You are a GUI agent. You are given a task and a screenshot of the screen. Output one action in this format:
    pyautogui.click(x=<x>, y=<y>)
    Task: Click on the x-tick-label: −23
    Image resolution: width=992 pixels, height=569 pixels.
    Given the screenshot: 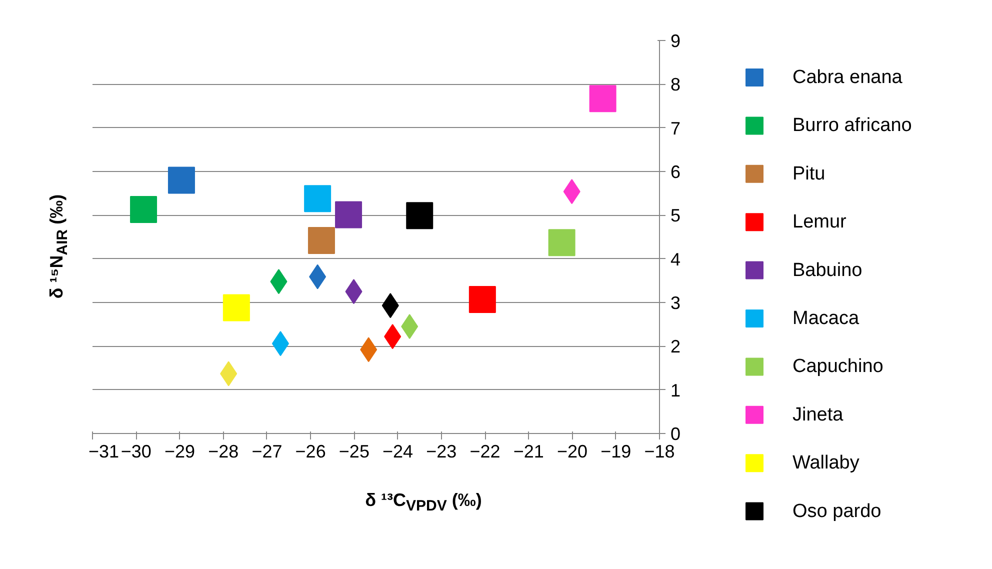 What is the action you would take?
    pyautogui.click(x=441, y=452)
    